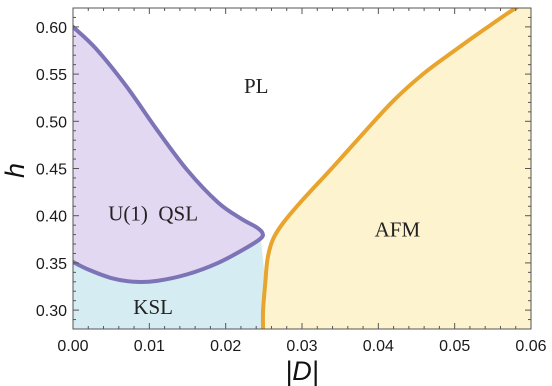  Describe the element at coordinates (51, 264) in the screenshot. I see `y-tick-label: 0.35` at that location.